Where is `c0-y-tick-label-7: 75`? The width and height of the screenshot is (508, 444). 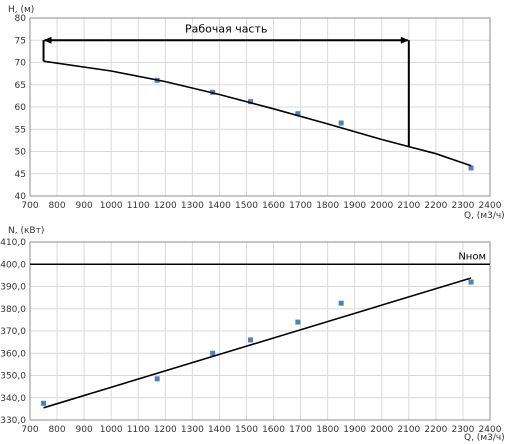 c0-y-tick-label-7: 75 is located at coordinates (20, 41).